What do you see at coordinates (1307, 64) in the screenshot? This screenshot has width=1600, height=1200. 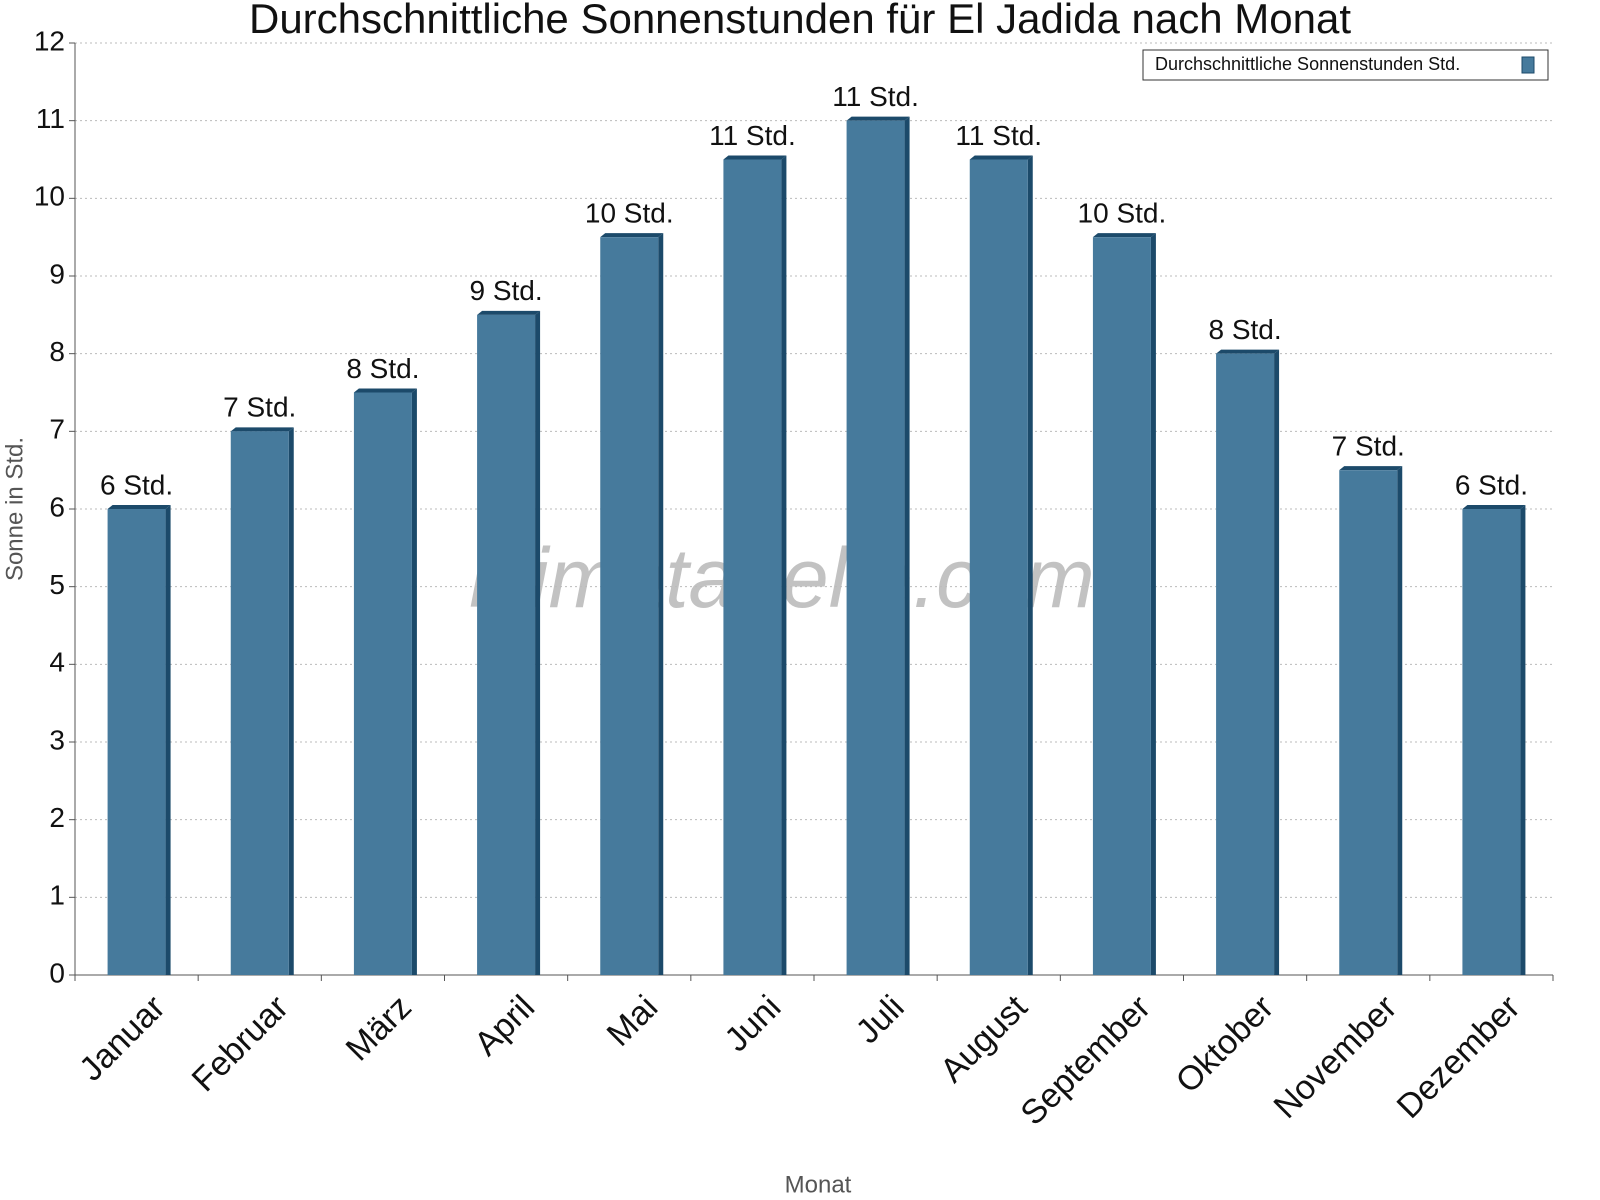 I see `legend-label: Durchschnittliche Sonnenstunden Std.` at bounding box center [1307, 64].